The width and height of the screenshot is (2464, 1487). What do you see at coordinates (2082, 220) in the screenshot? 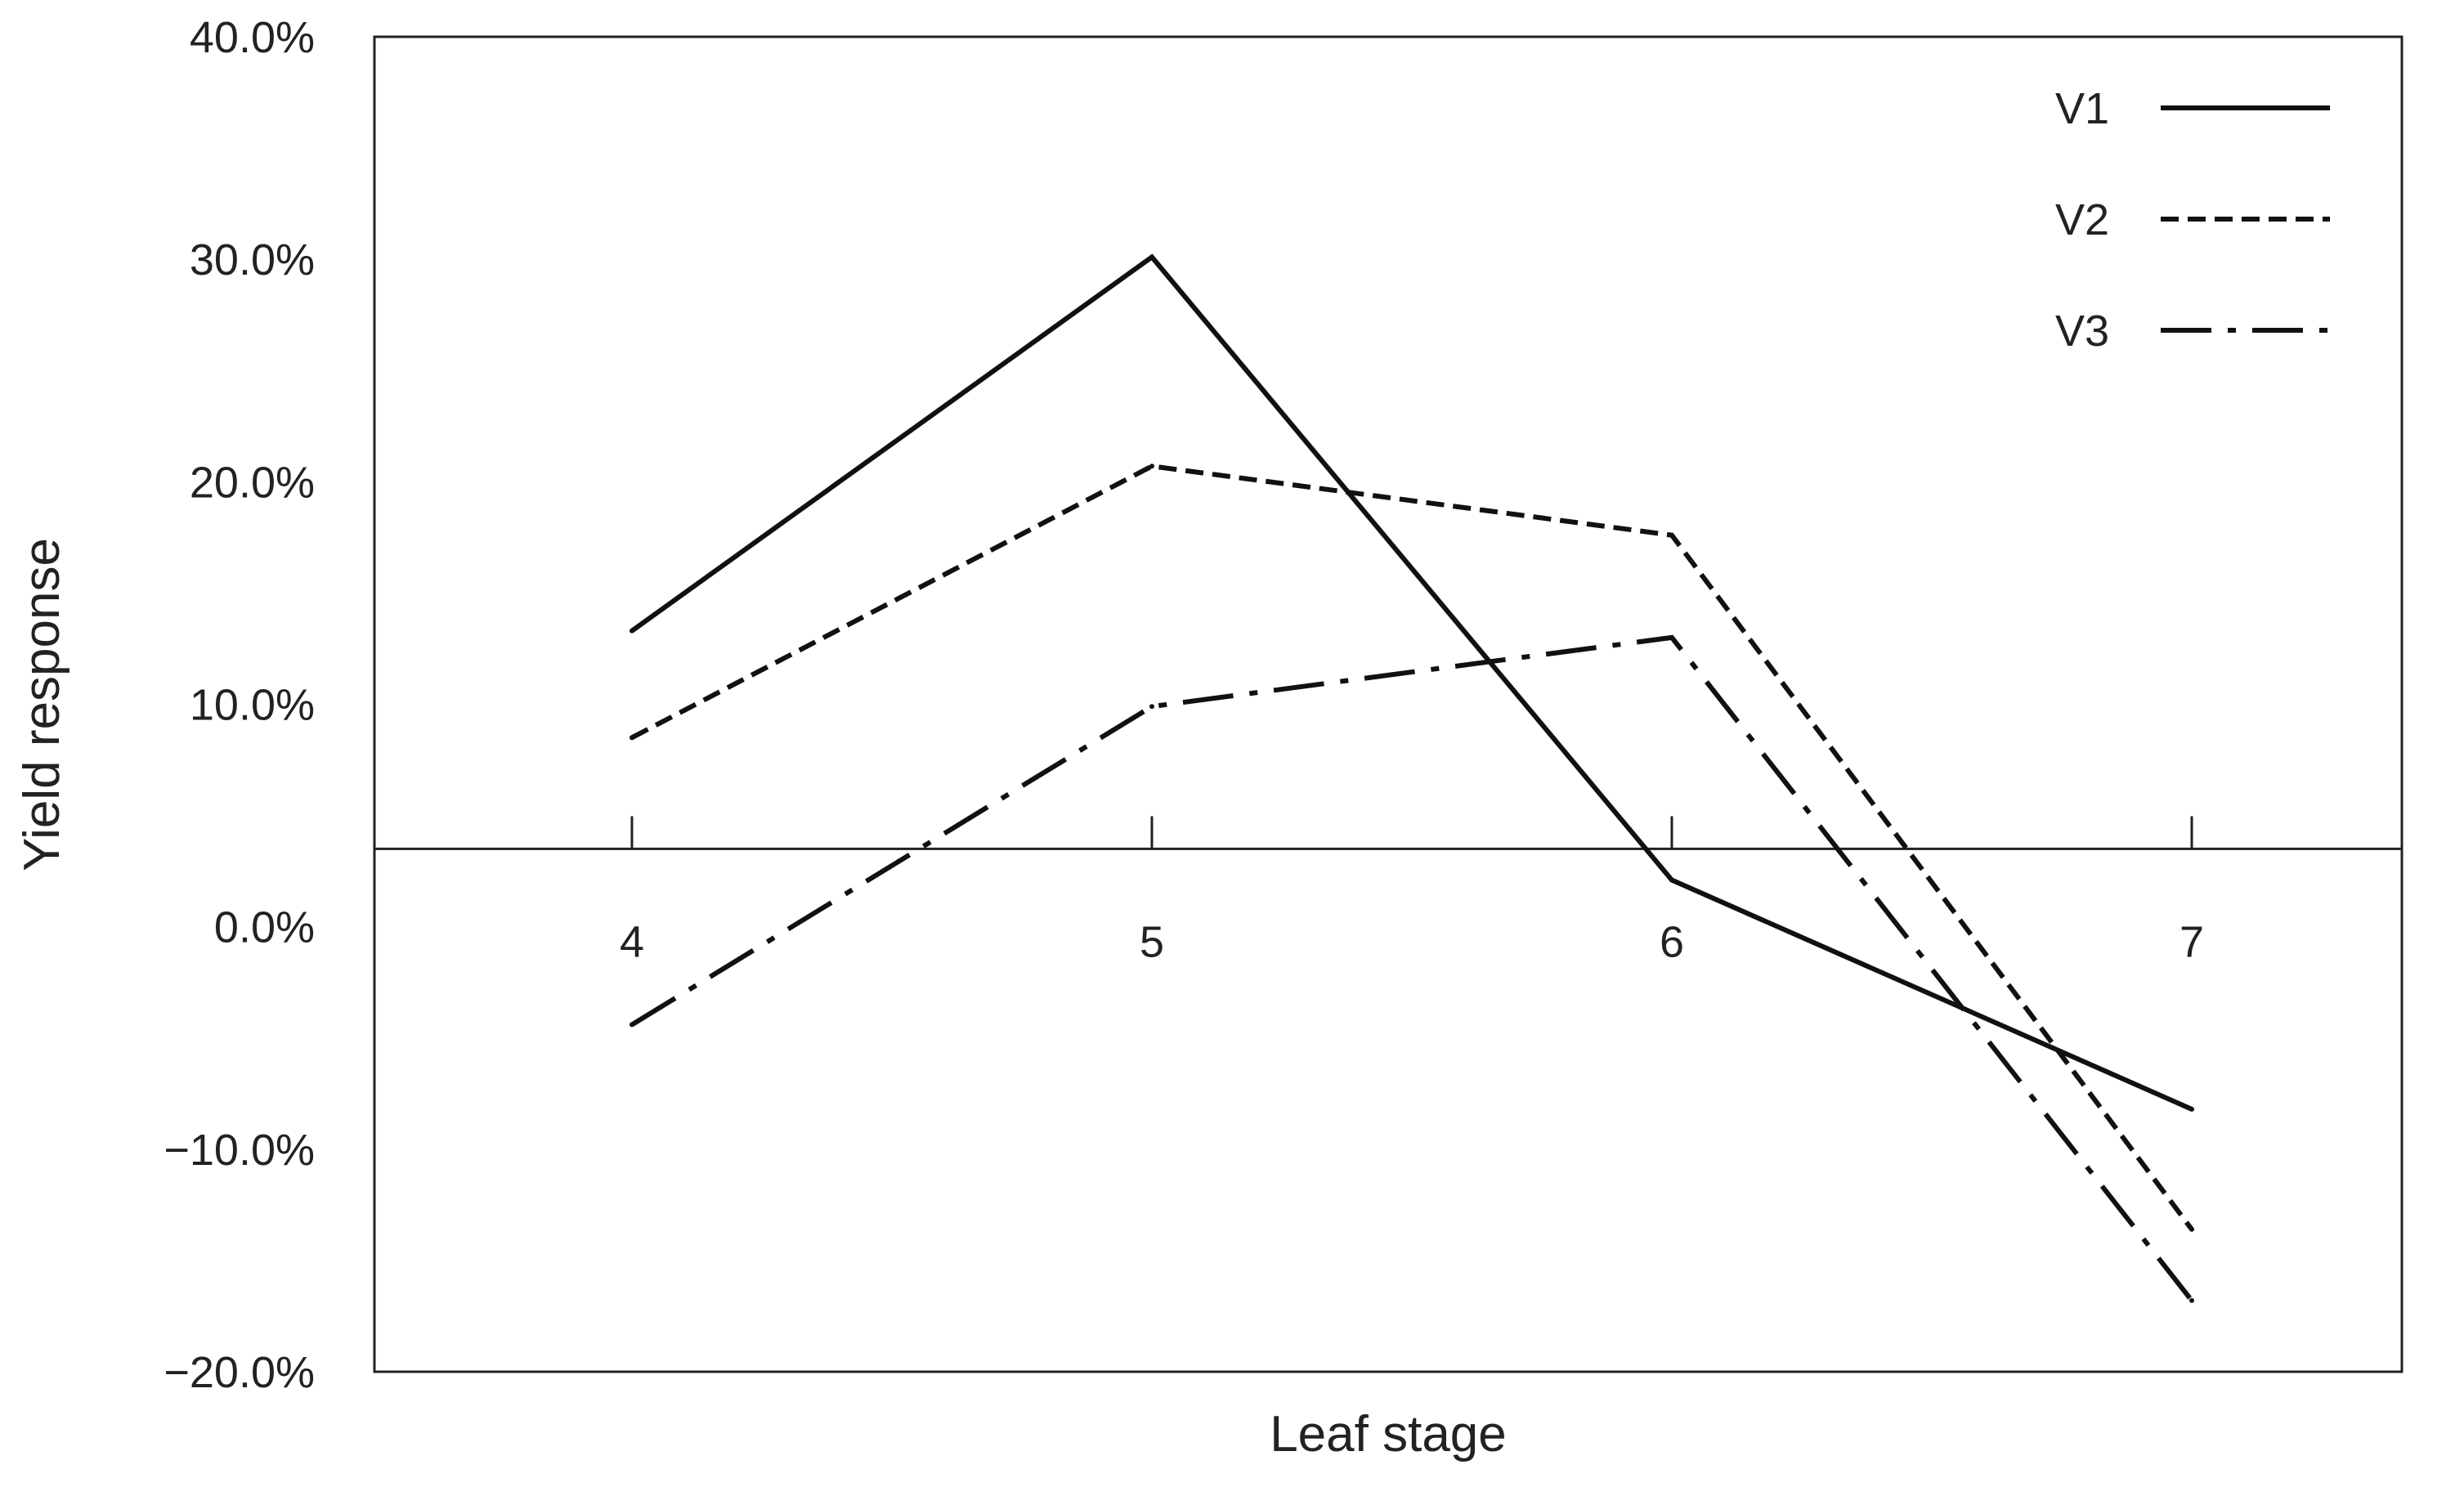
I see `legend-label: V2` at bounding box center [2082, 220].